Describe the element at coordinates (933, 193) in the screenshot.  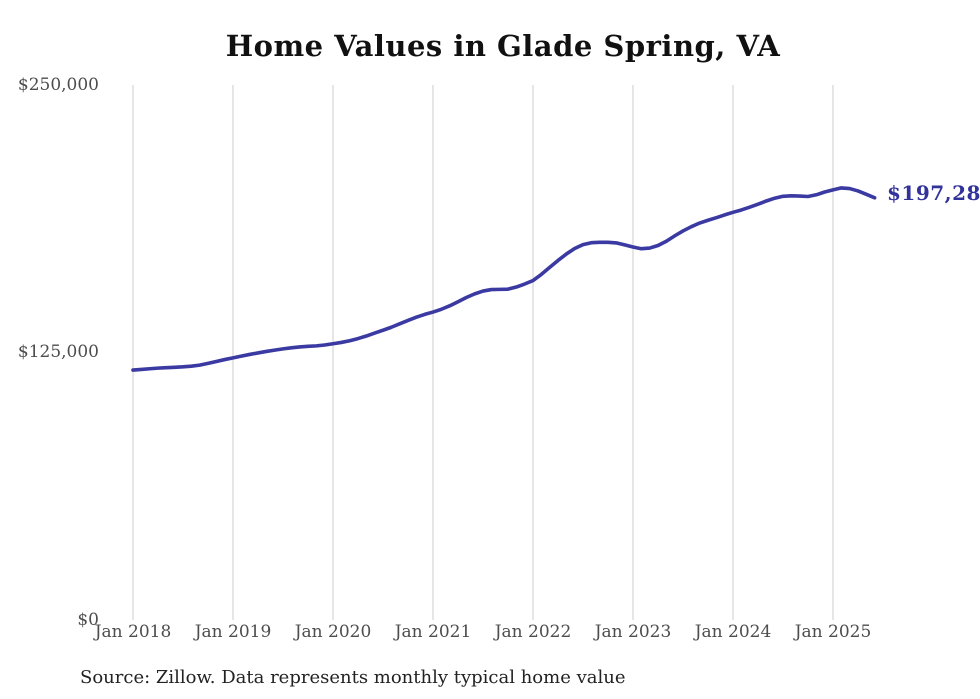
I see `end-value-label: $197,286` at that location.